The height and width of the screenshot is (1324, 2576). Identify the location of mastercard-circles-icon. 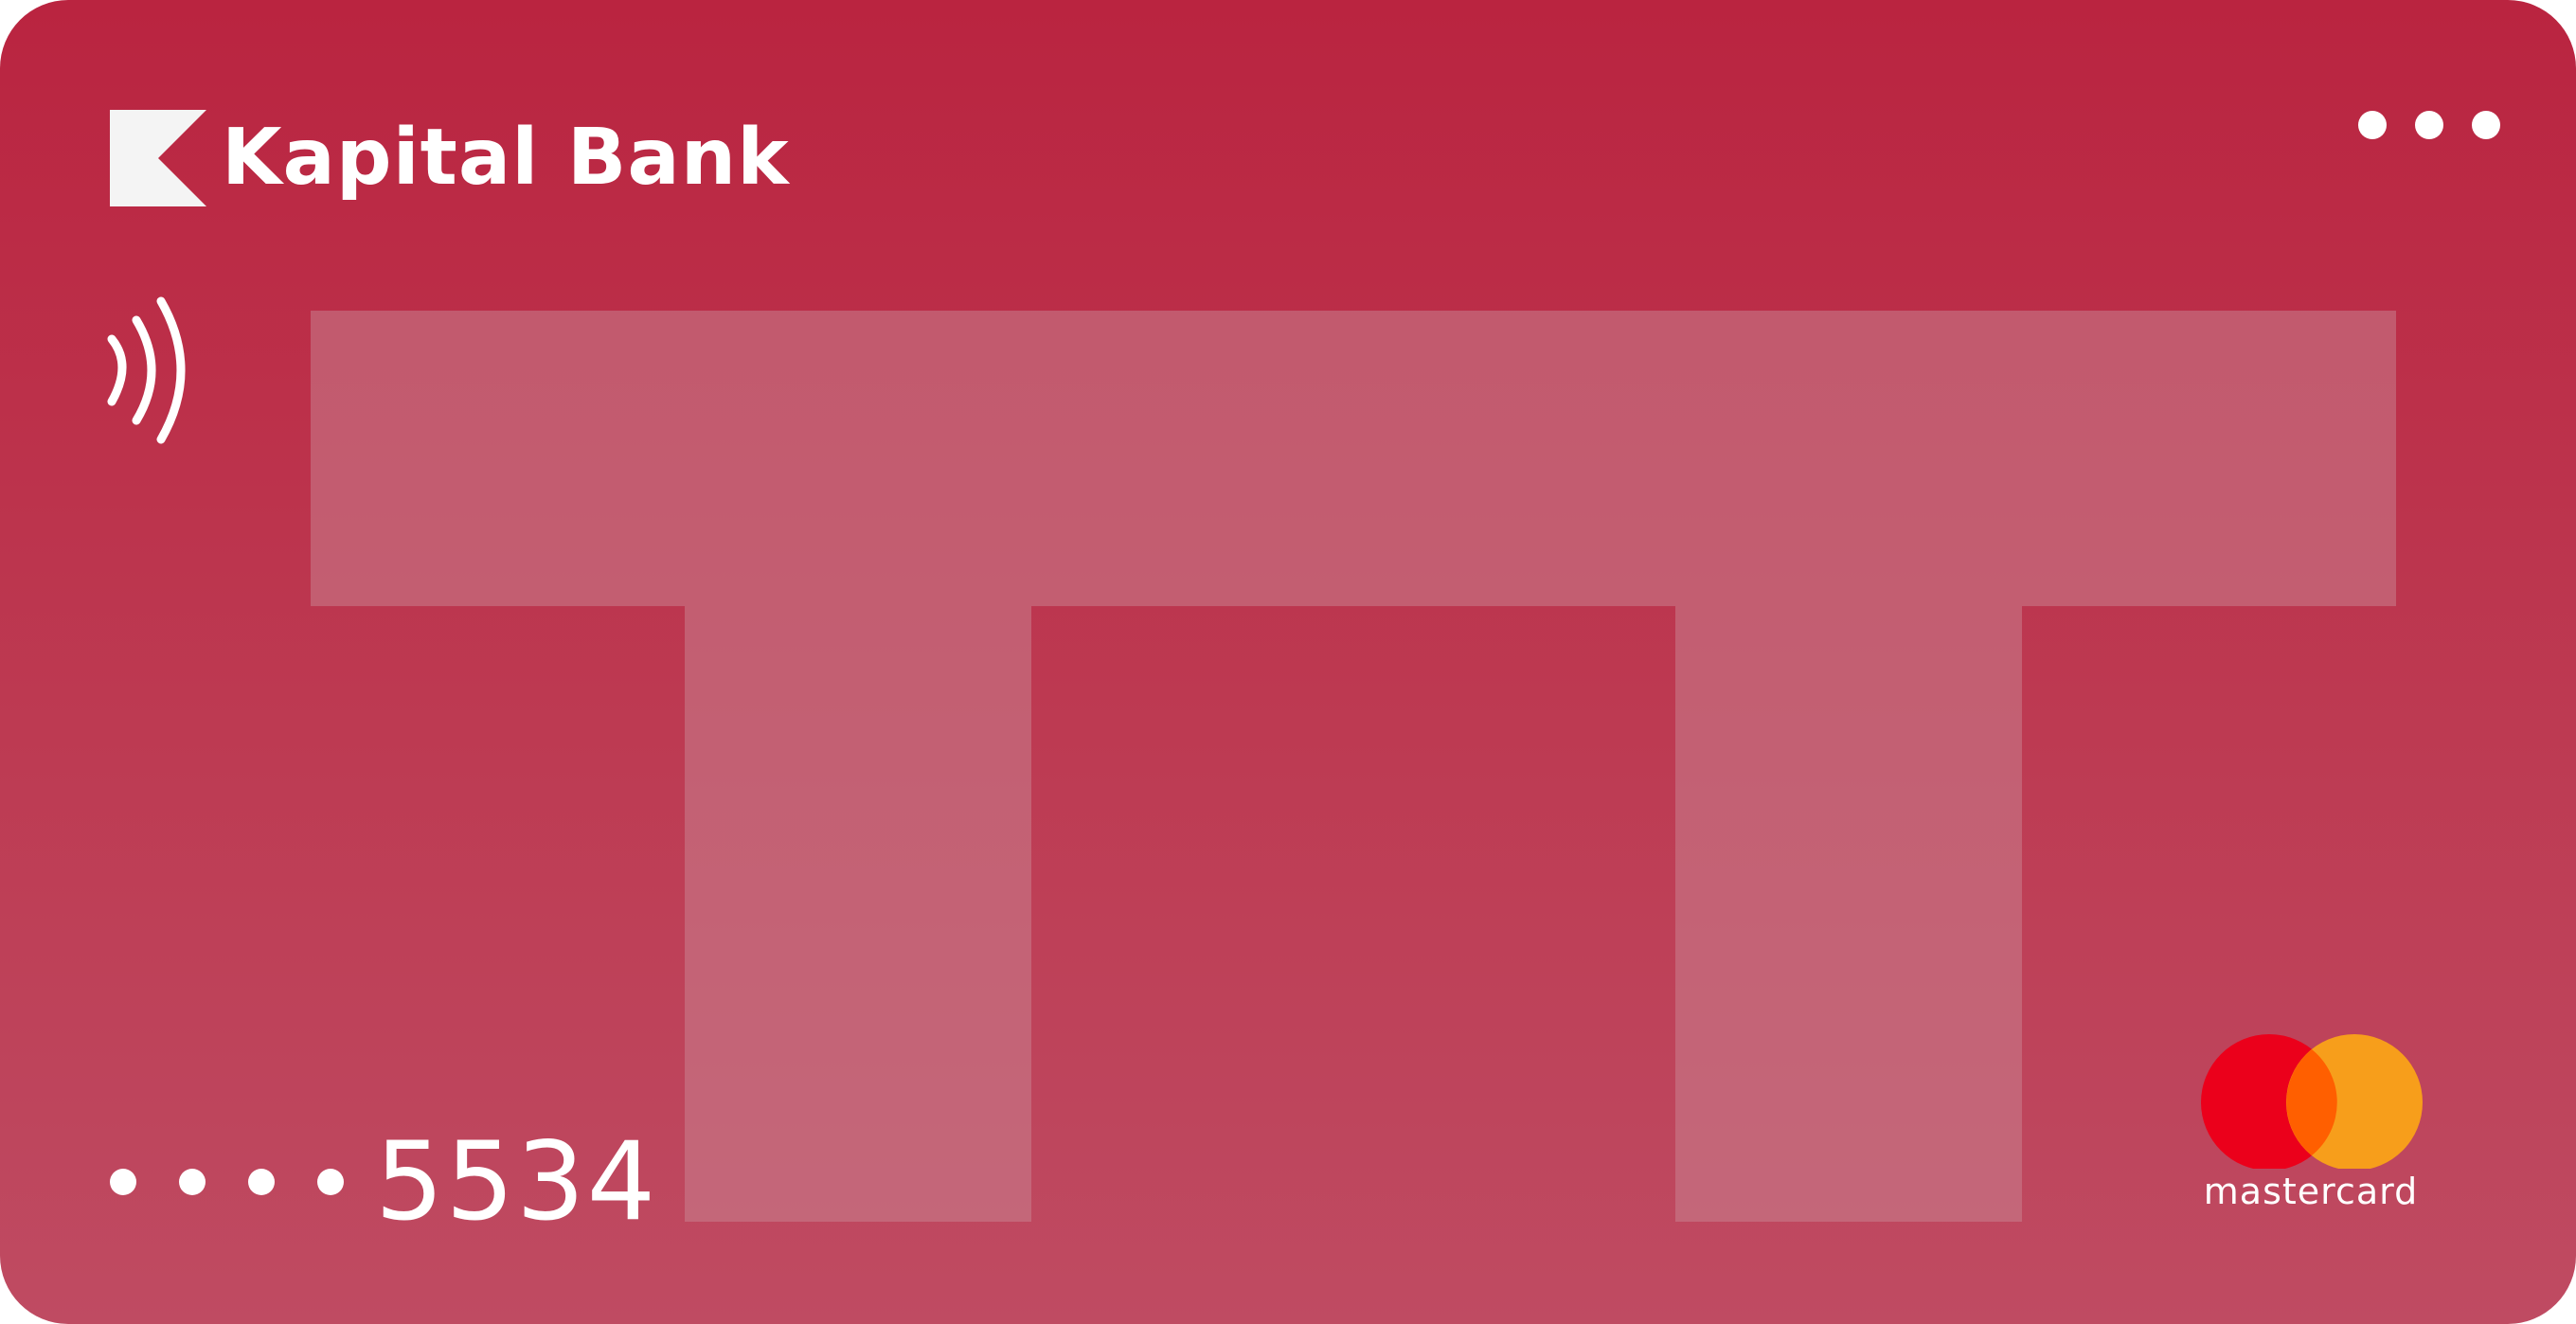
(2312, 1101).